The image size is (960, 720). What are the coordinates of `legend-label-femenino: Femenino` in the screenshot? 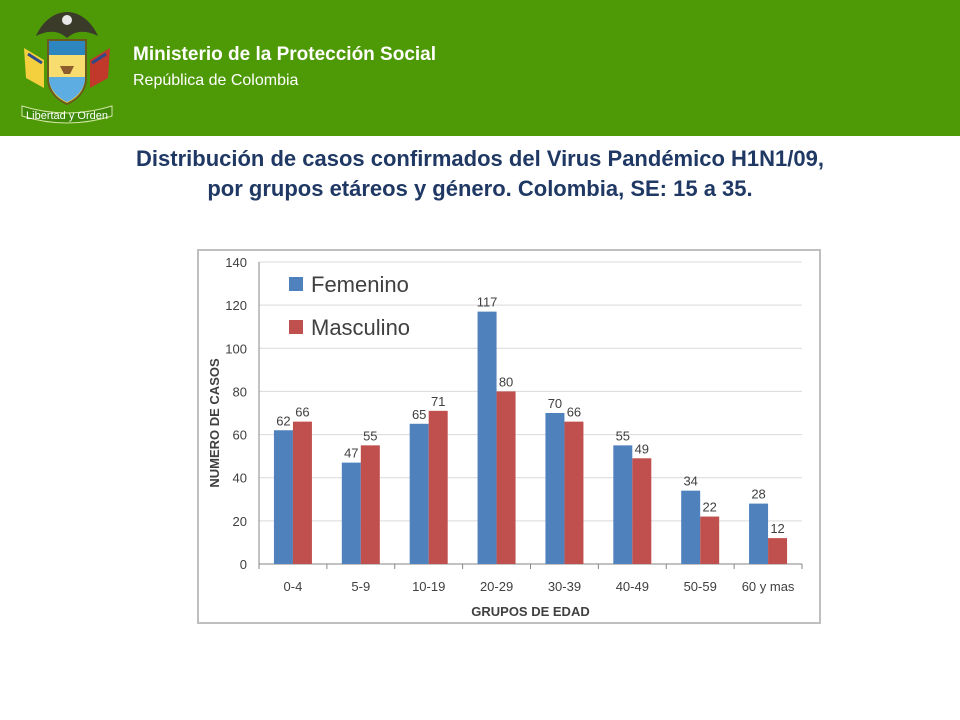 It's located at (360, 284).